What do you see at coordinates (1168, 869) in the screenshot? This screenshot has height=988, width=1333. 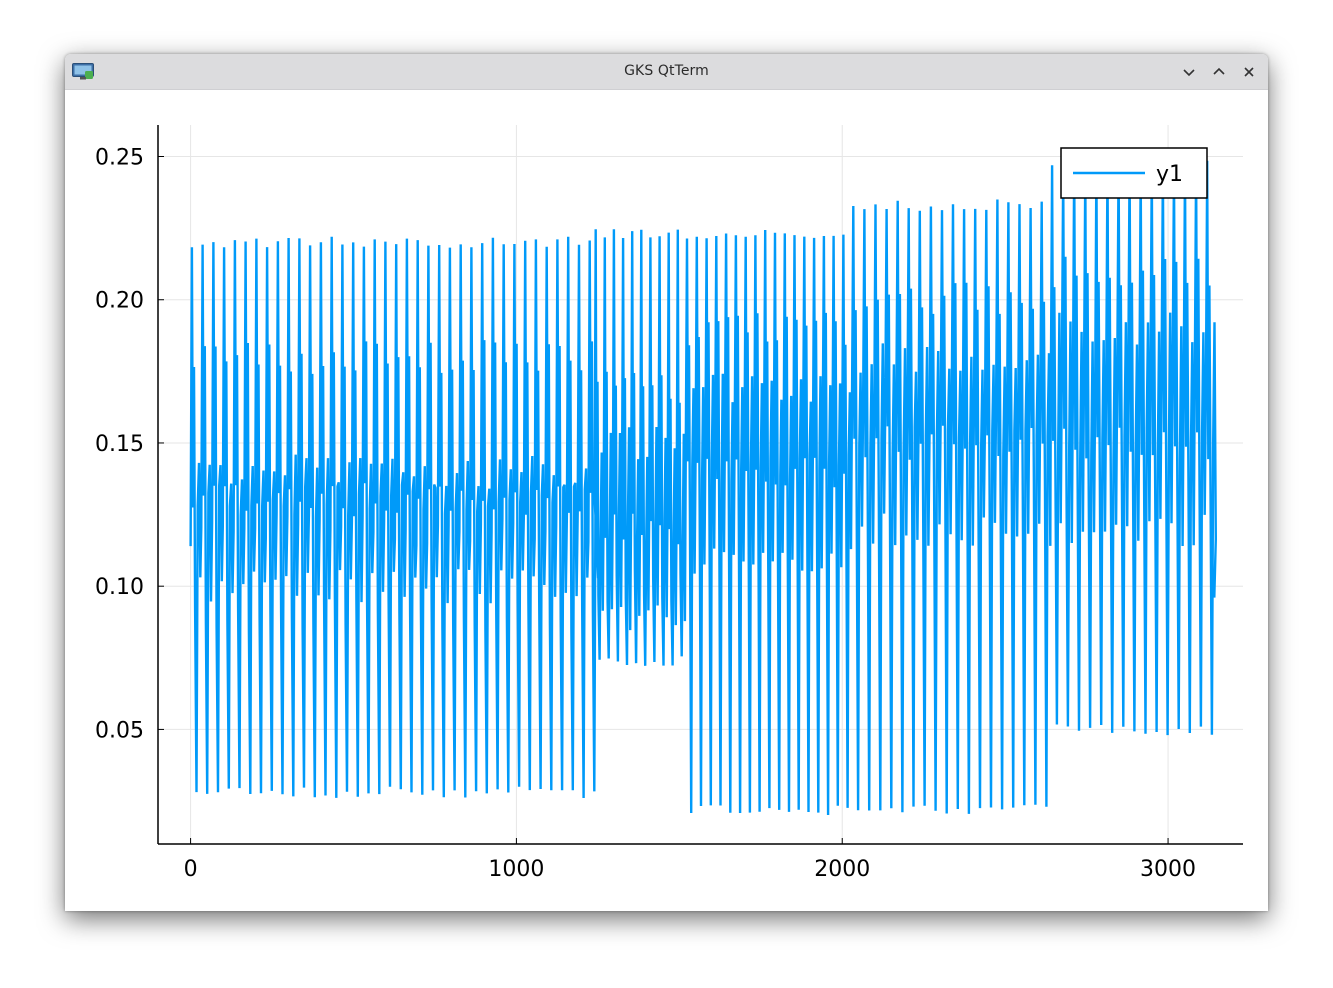 I see `x-tick-label: 3000` at bounding box center [1168, 869].